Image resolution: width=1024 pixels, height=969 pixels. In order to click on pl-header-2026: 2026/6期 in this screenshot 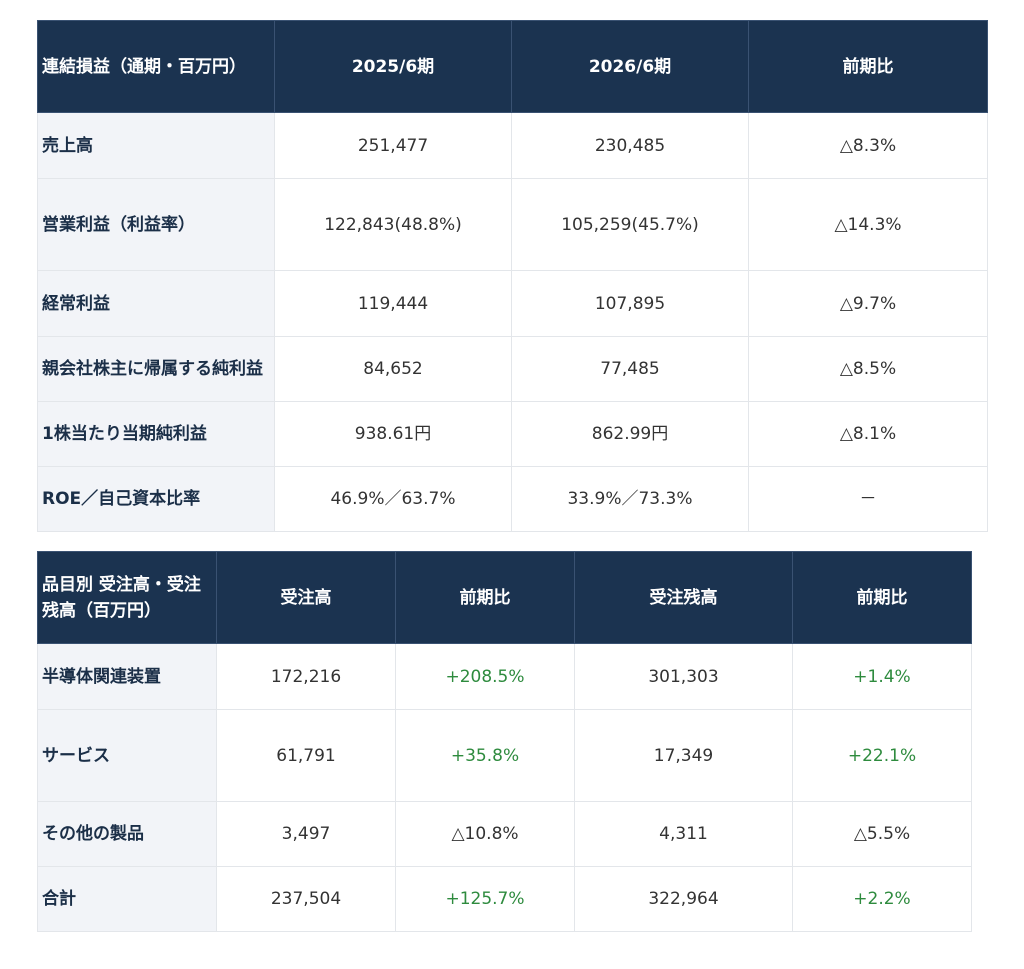, I will do `click(630, 66)`.